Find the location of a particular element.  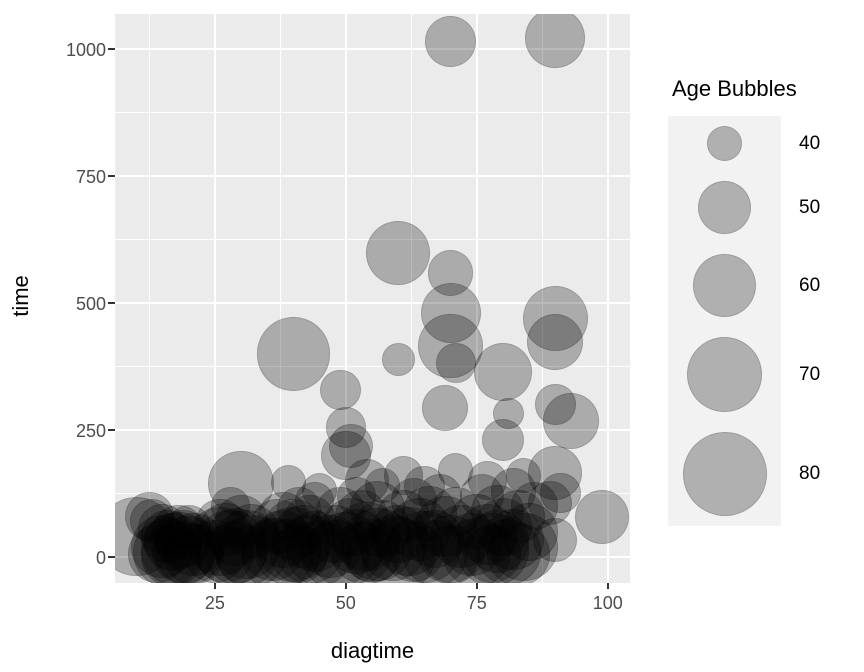

y-tick-label: 500 is located at coordinates (90, 303).